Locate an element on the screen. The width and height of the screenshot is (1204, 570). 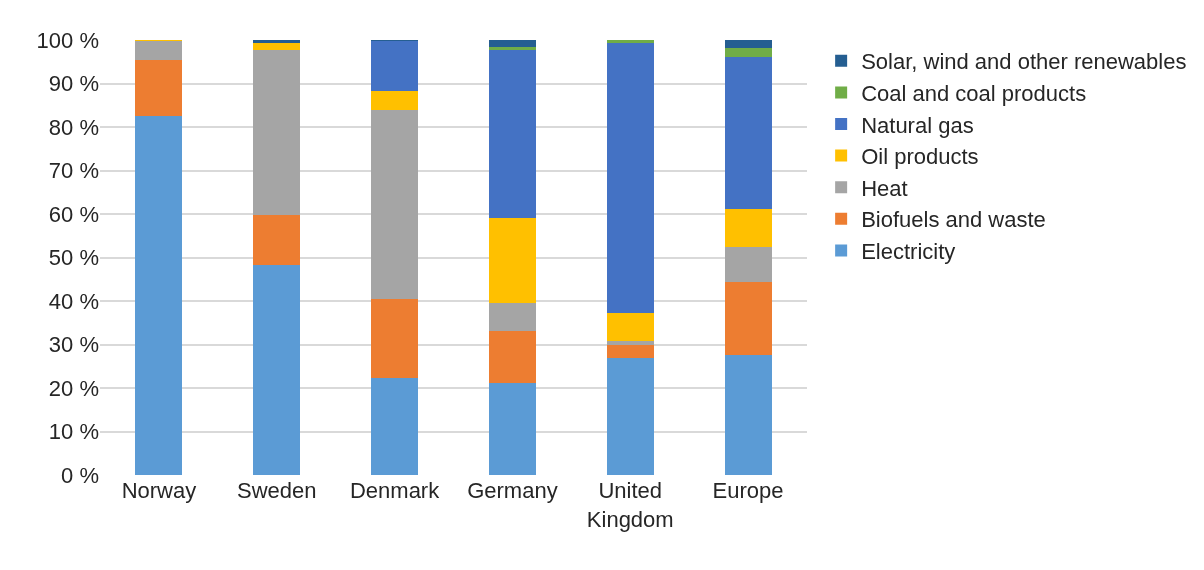
y-tick-label: 70 % is located at coordinates (73, 171).